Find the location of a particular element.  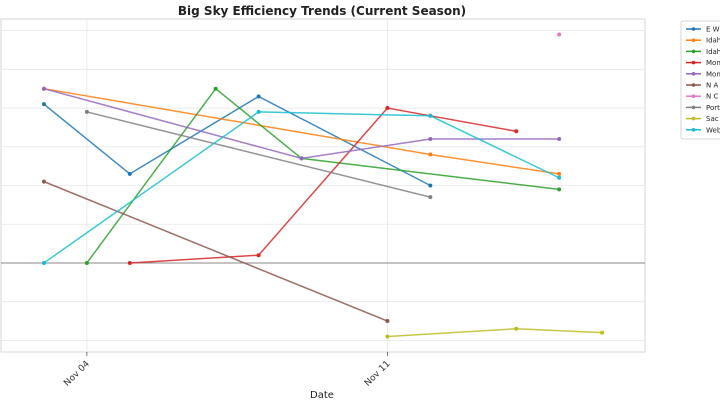

legend-label: Web is located at coordinates (713, 130).